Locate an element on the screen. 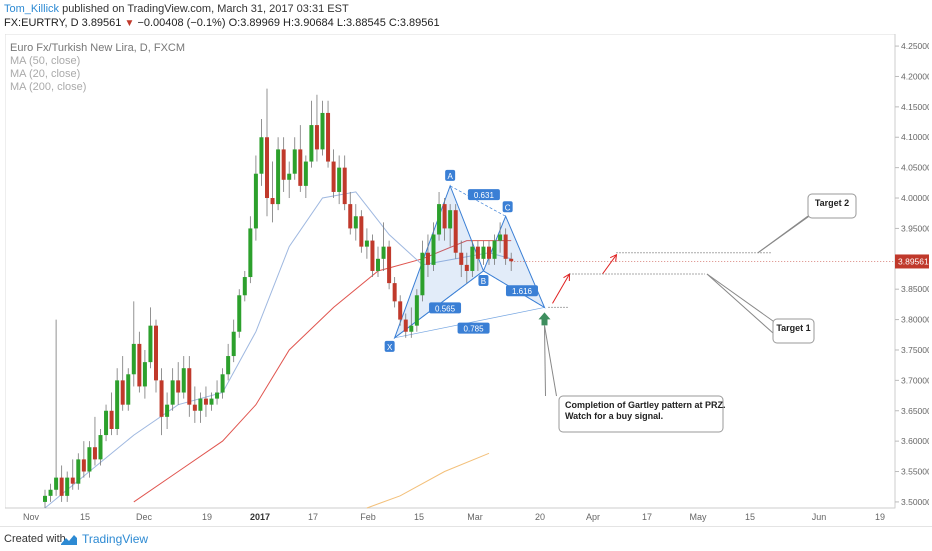 This screenshot has height=551, width=932. point-b-label-bg is located at coordinates (483, 280).